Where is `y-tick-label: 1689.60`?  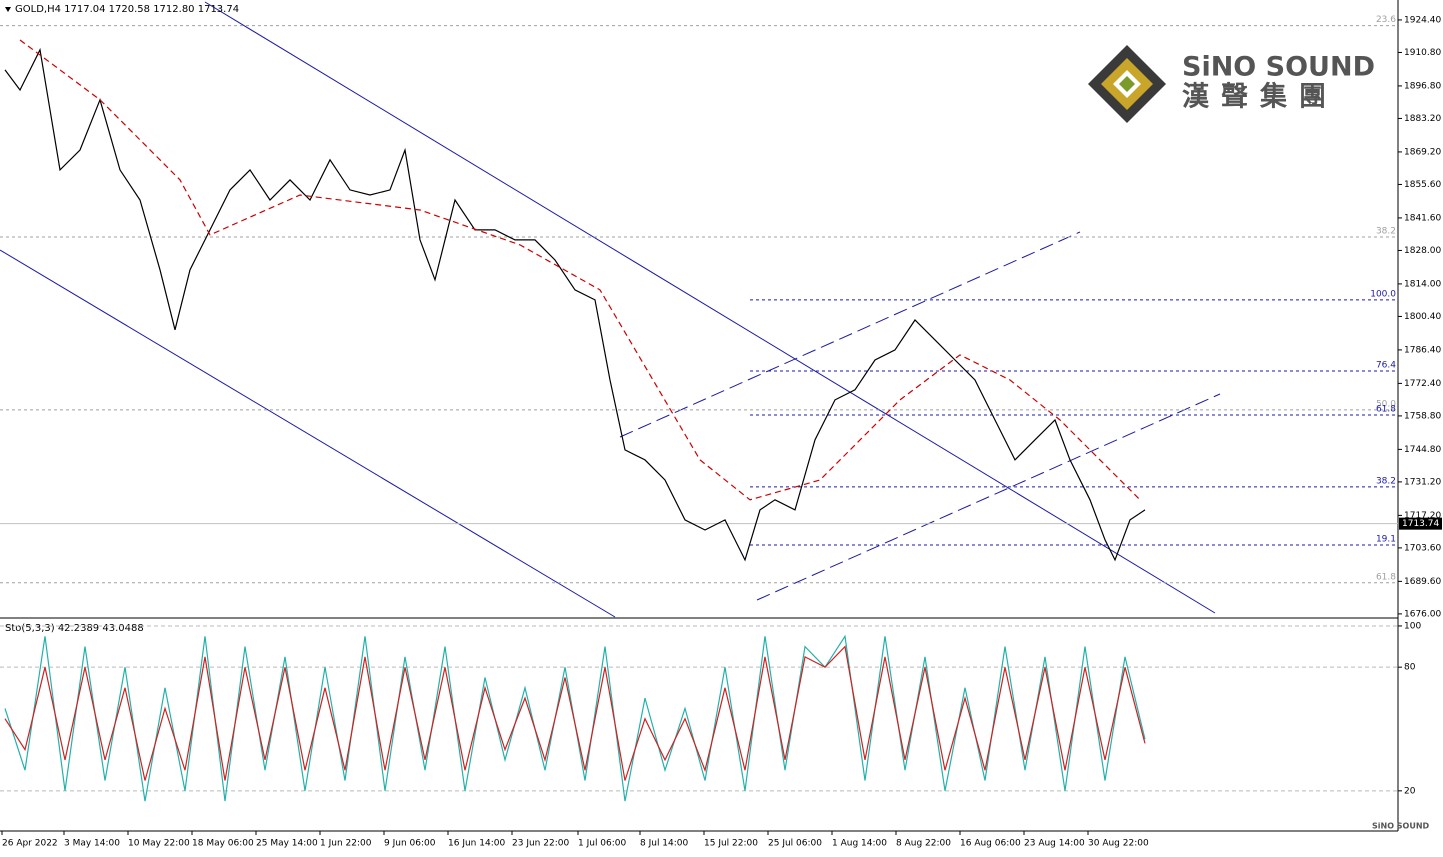 y-tick-label: 1689.60 is located at coordinates (1422, 582).